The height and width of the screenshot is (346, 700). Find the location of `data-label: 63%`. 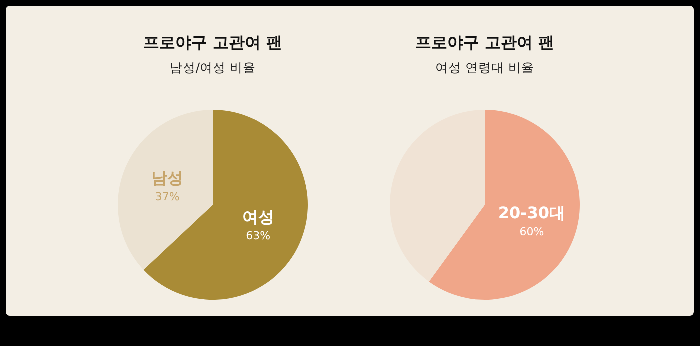

data-label: 63% is located at coordinates (258, 236).